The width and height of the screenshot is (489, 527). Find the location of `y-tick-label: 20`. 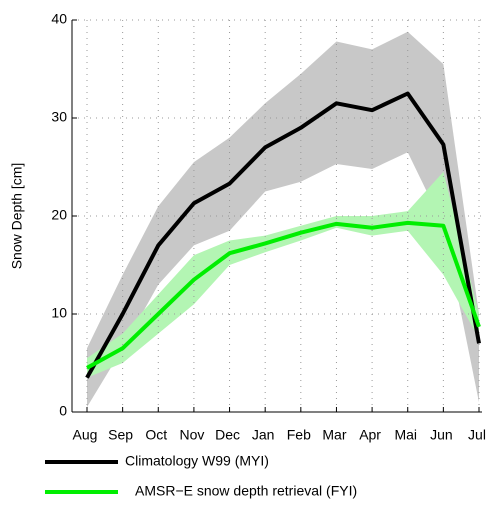

y-tick-label: 20 is located at coordinates (59, 215).